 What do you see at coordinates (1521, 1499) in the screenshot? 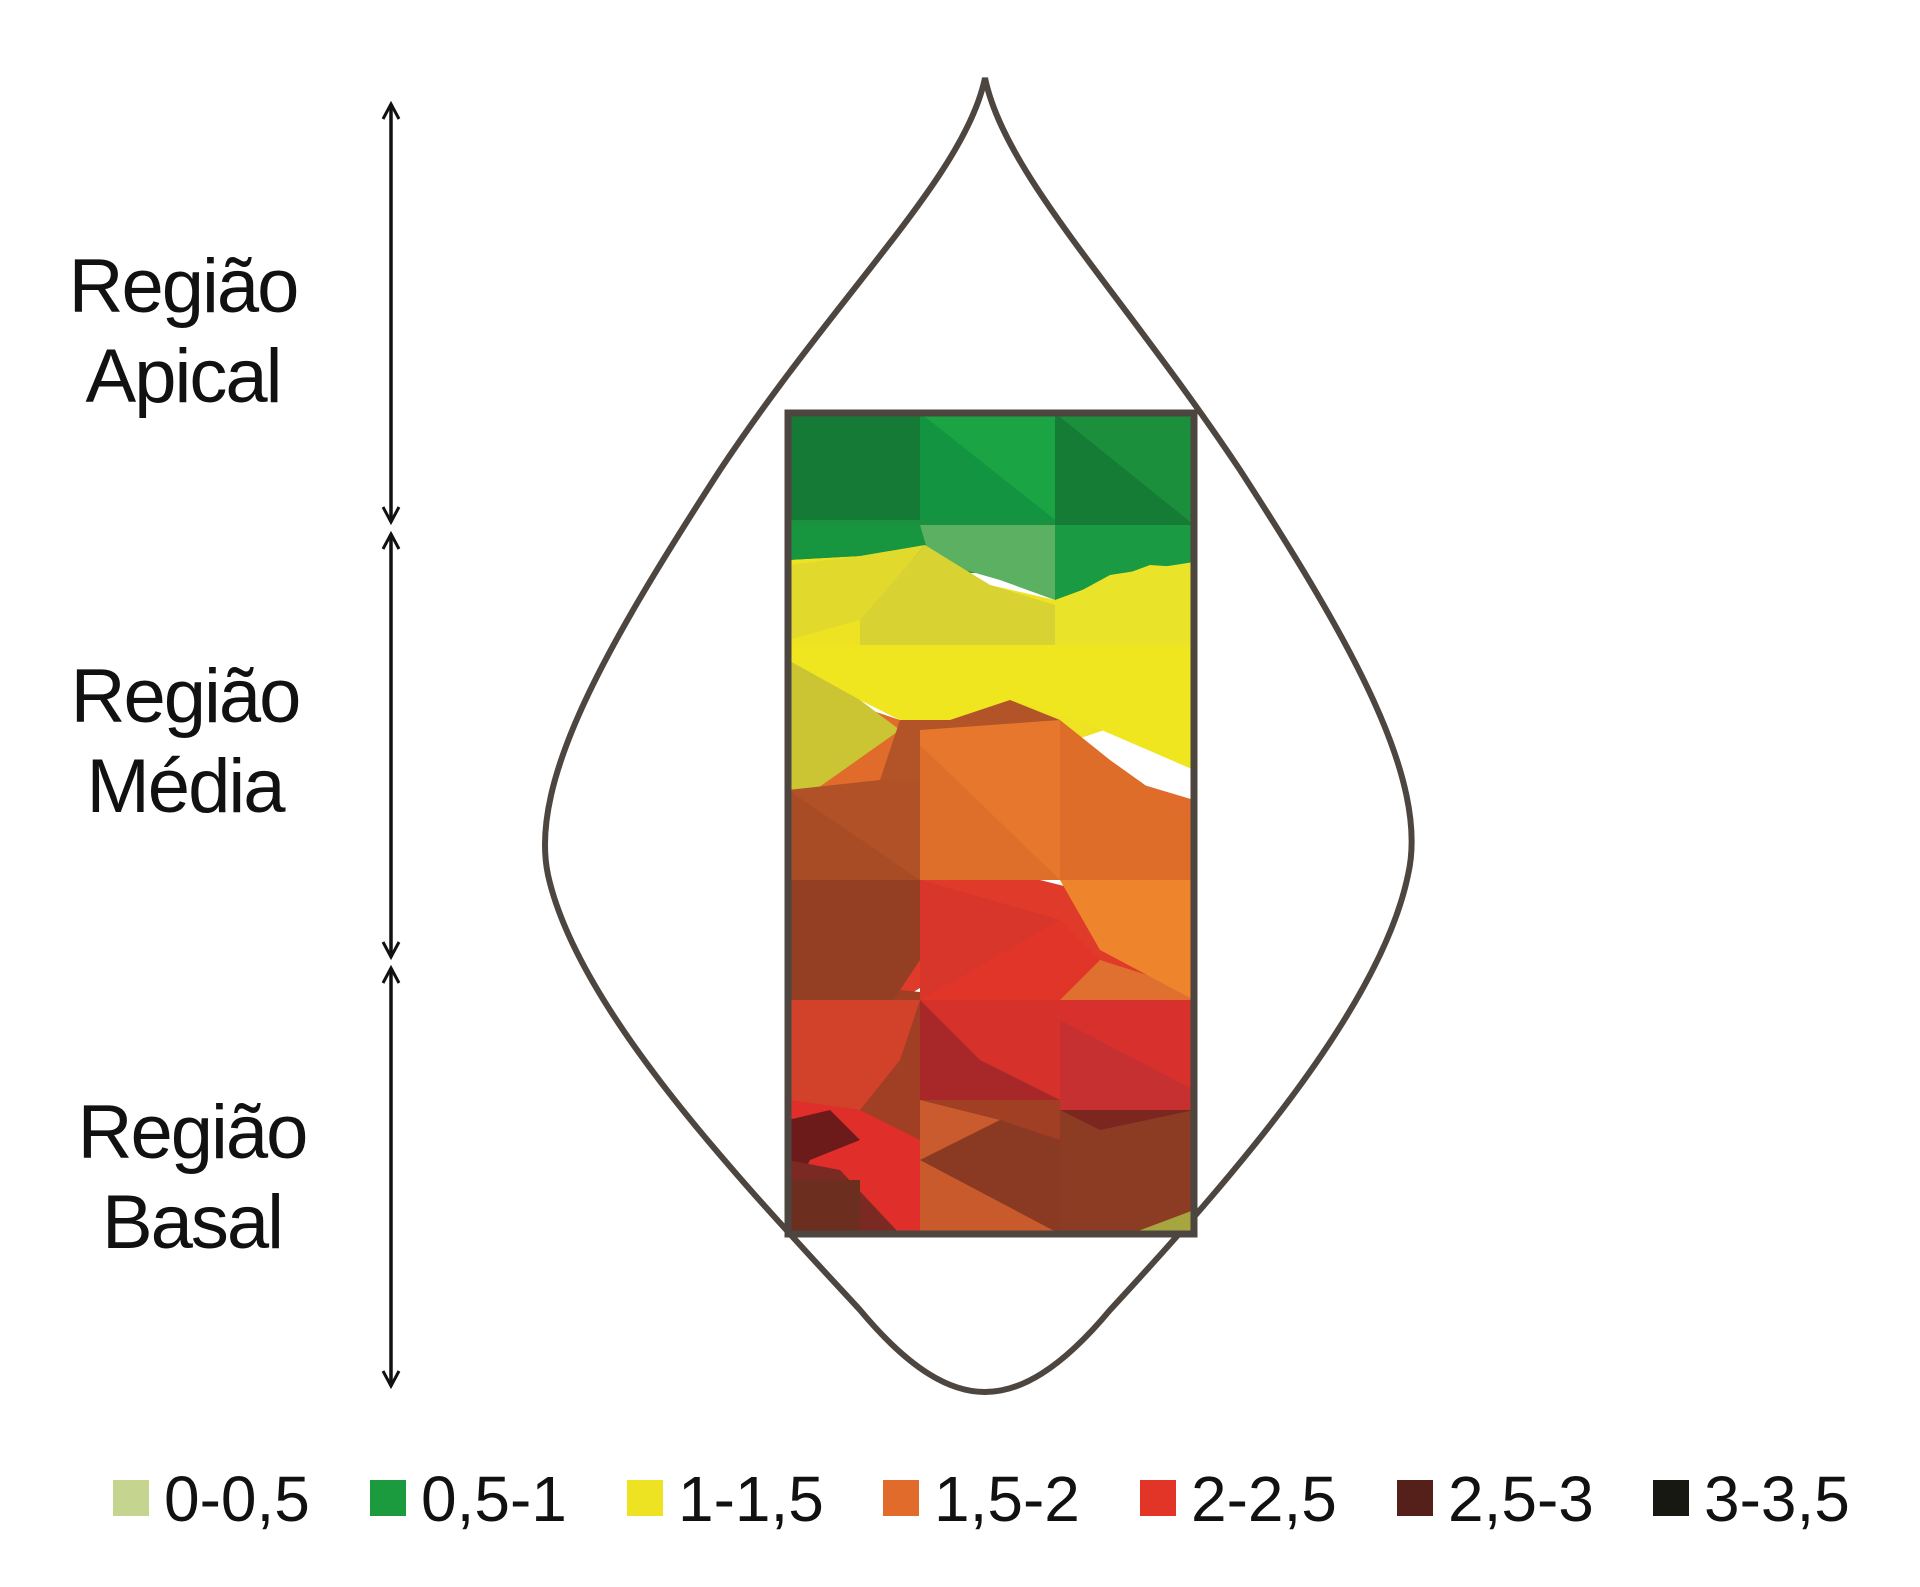
I see `legend-label-5: 2,5-3` at bounding box center [1521, 1499].